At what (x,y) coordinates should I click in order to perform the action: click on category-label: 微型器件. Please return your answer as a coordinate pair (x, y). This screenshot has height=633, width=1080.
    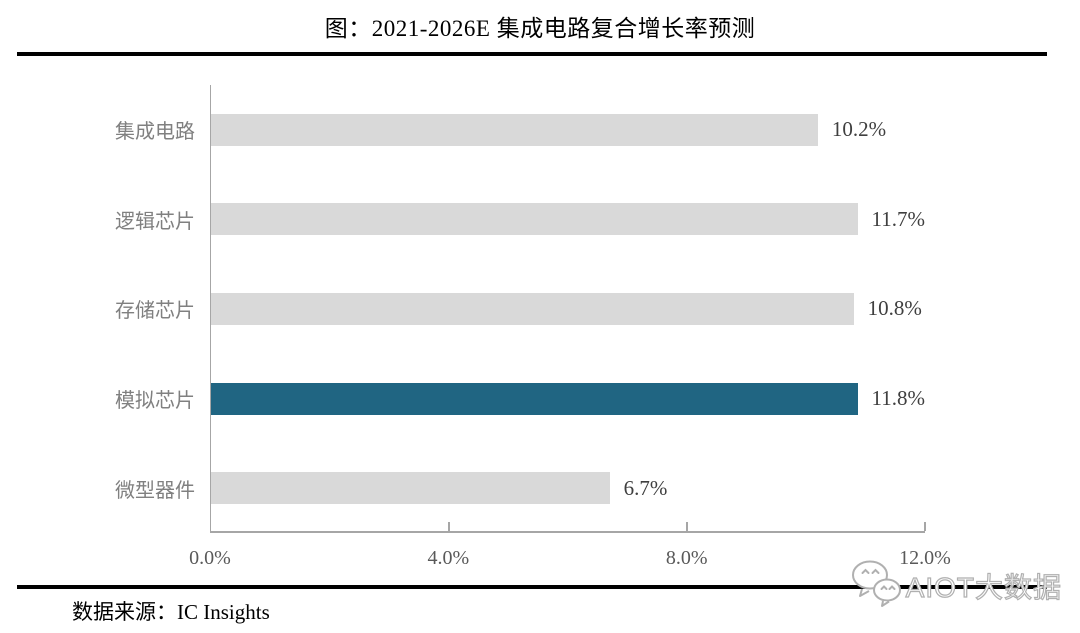
    Looking at the image, I should click on (155, 490).